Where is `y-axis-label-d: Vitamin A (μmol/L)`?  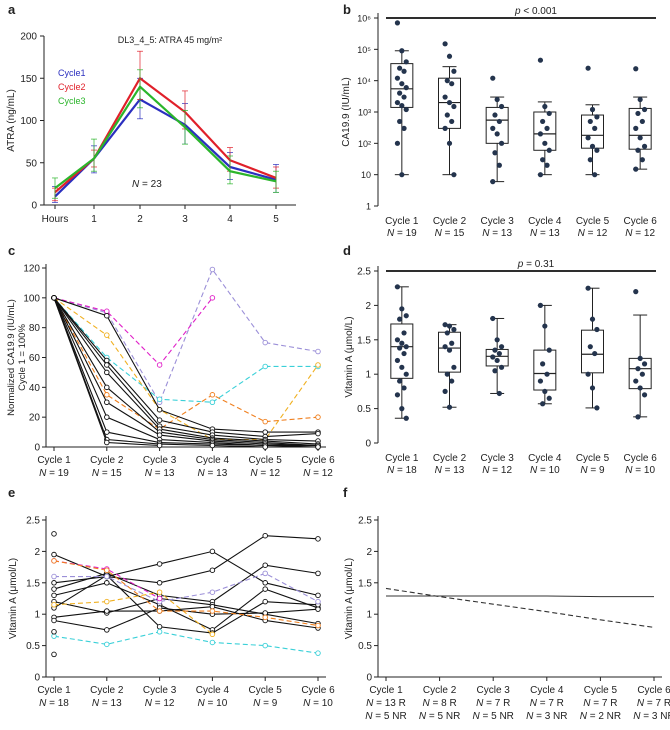
y-axis-label-d: Vitamin A (μmol/L) is located at coordinates (349, 356).